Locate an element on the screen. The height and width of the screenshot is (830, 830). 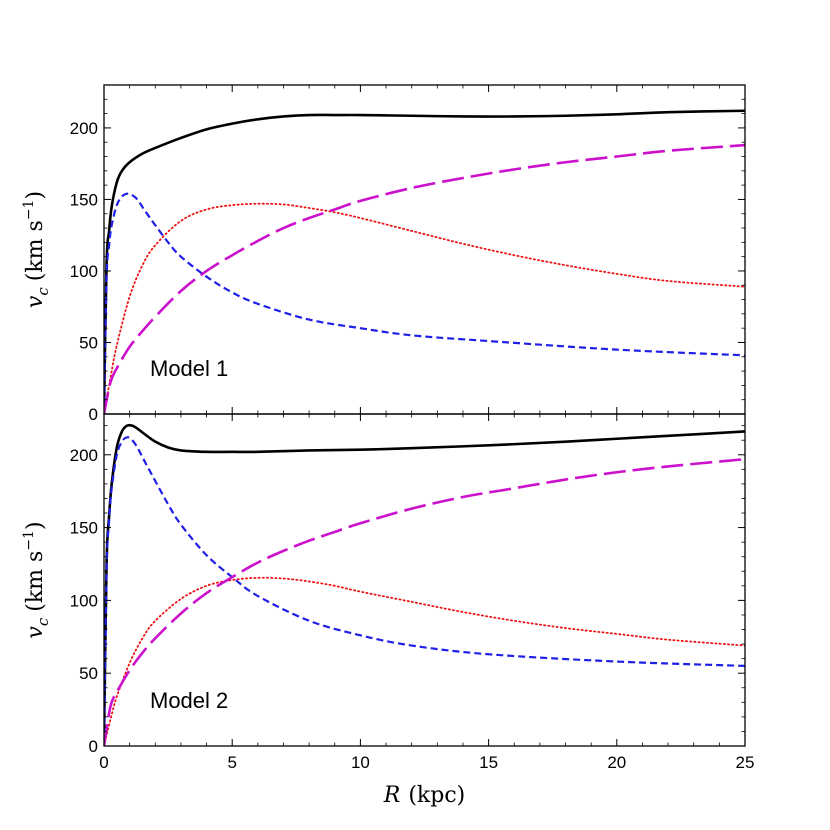
x-tick-label: 5 is located at coordinates (231, 762).